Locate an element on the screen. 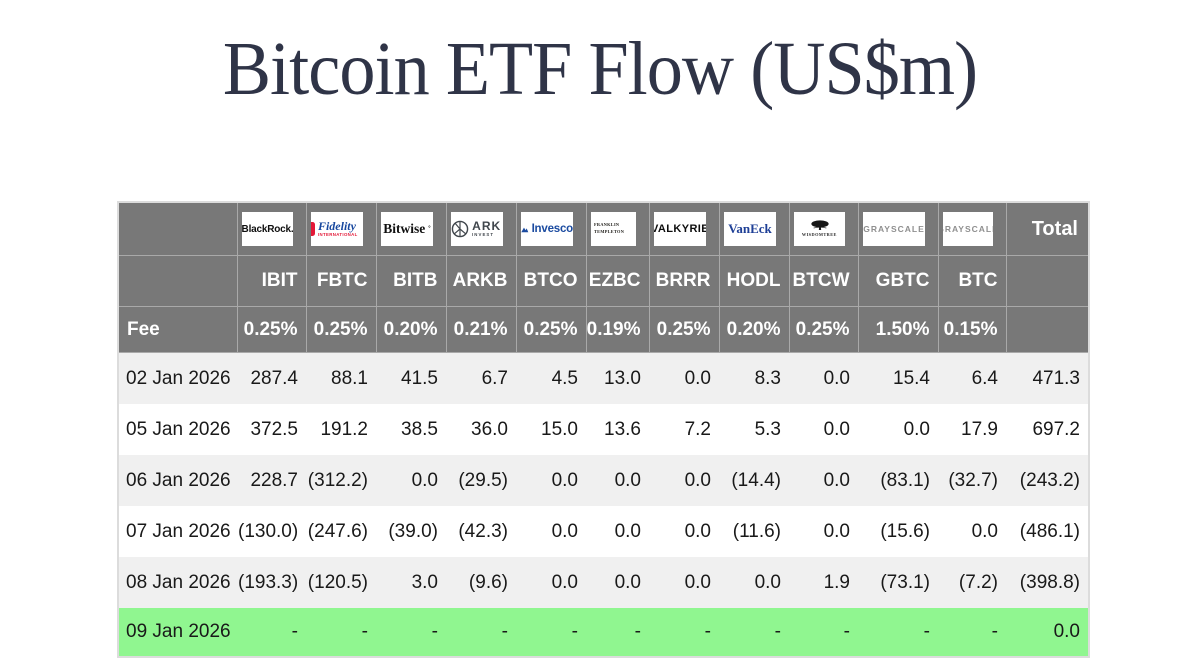 The image size is (1200, 658). total-value-cell: (486.1) is located at coordinates (1047, 531).